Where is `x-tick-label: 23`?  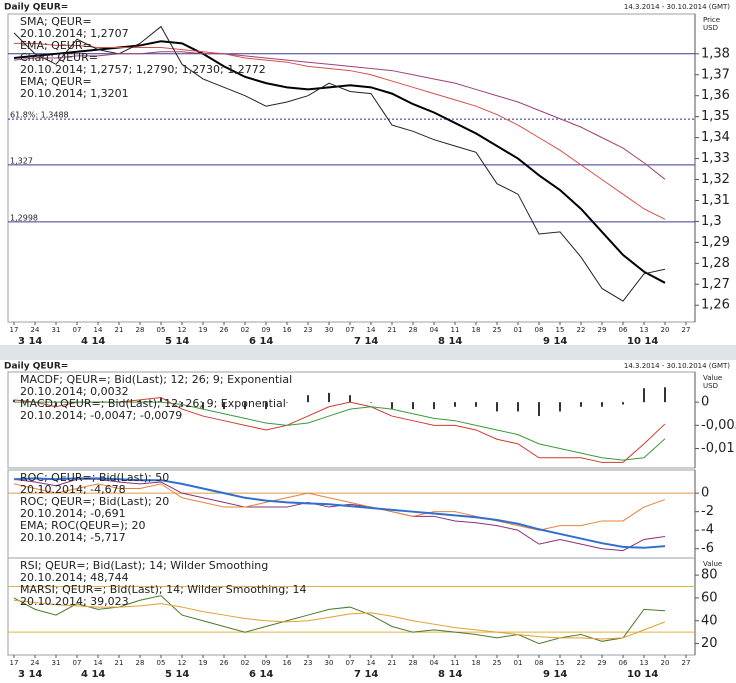 x-tick-label: 23 is located at coordinates (308, 330).